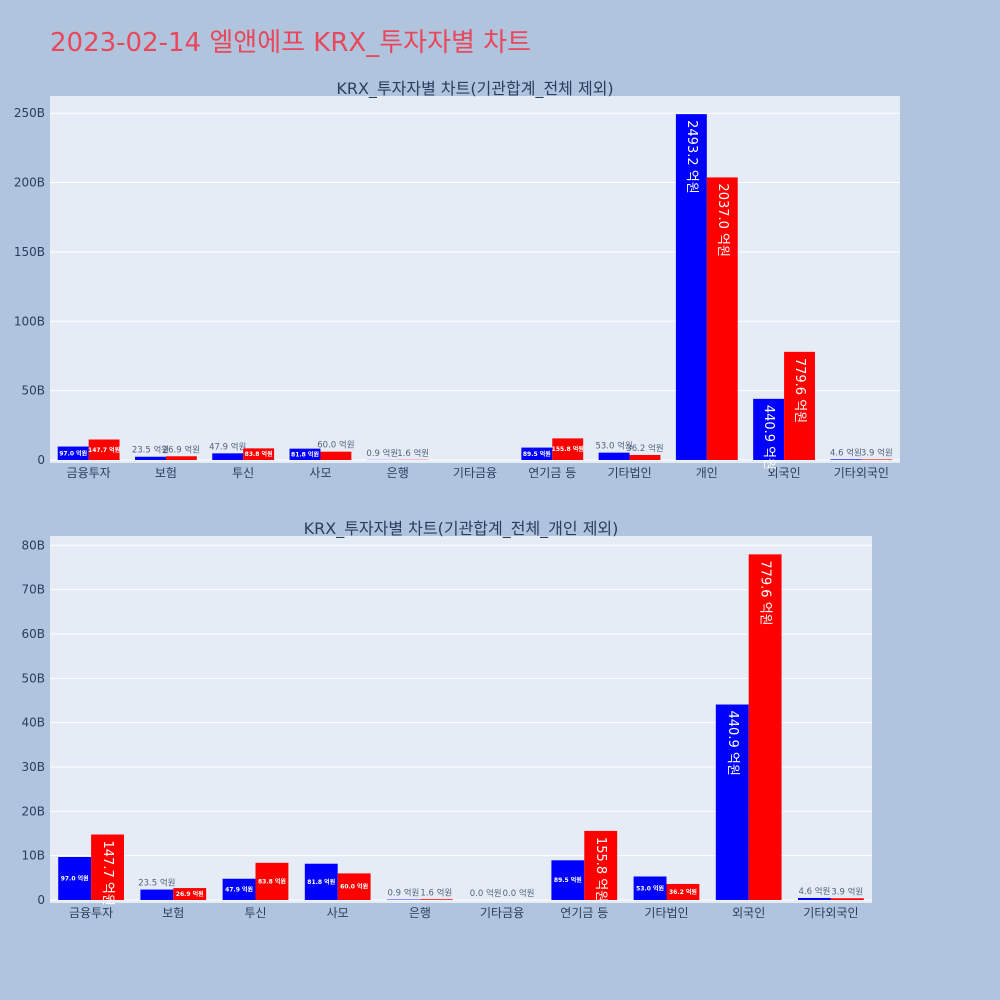 The height and width of the screenshot is (1000, 1000). I want to click on y-tick-label: 40B, so click(33, 723).